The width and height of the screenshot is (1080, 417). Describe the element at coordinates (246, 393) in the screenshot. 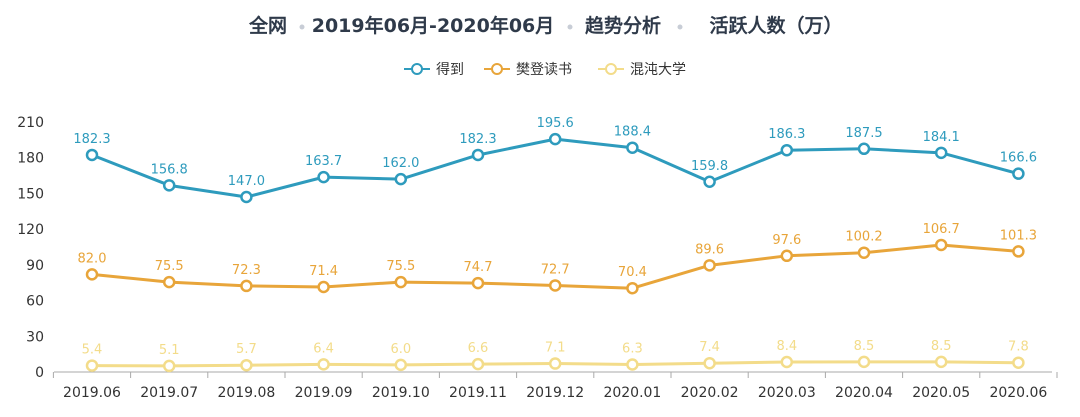

I see `x-tick-label: 2019.08` at that location.